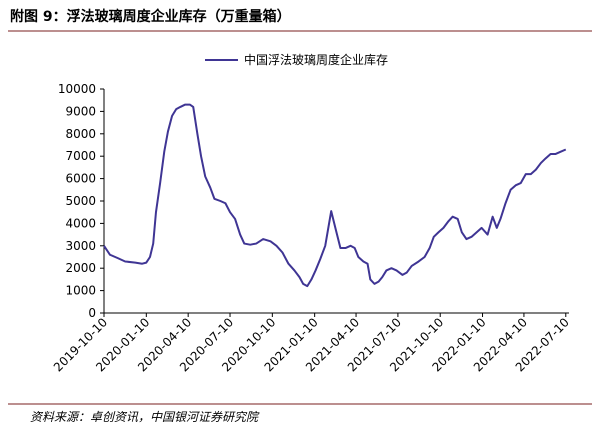  What do you see at coordinates (316, 59) in the screenshot?
I see `legend-label: 中国浮法玻璃周度企业库存` at bounding box center [316, 59].